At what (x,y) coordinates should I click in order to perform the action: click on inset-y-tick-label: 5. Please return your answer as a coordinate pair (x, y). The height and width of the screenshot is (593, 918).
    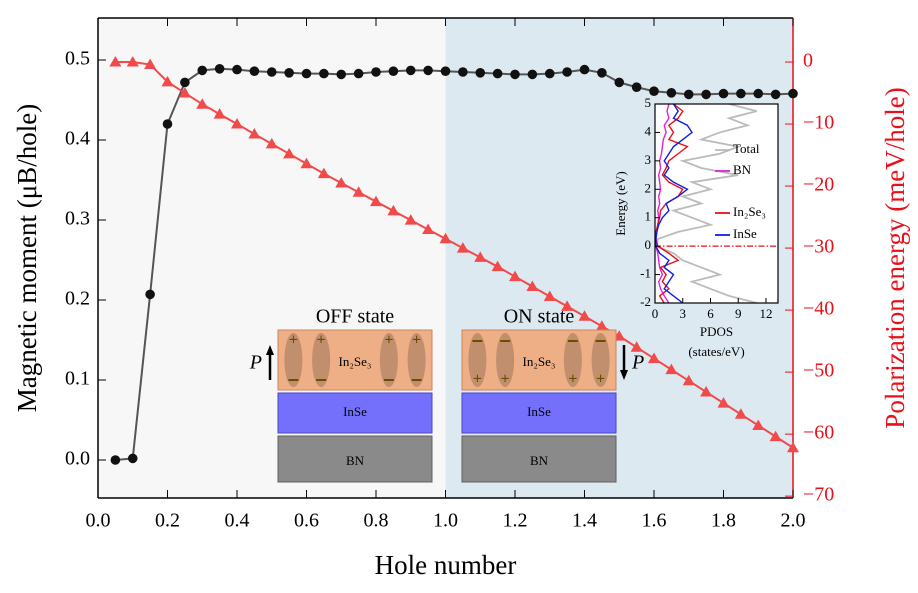
    Looking at the image, I should click on (648, 102).